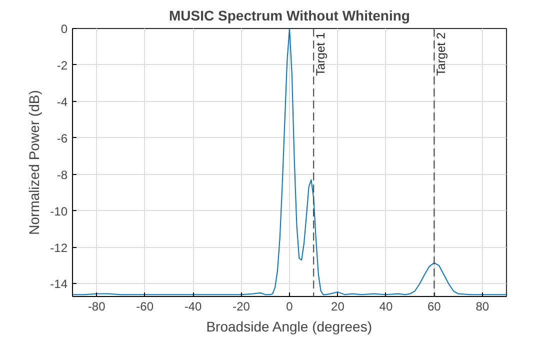 This screenshot has width=560, height=337. Describe the element at coordinates (483, 307) in the screenshot. I see `x-tick-label: 80` at that location.